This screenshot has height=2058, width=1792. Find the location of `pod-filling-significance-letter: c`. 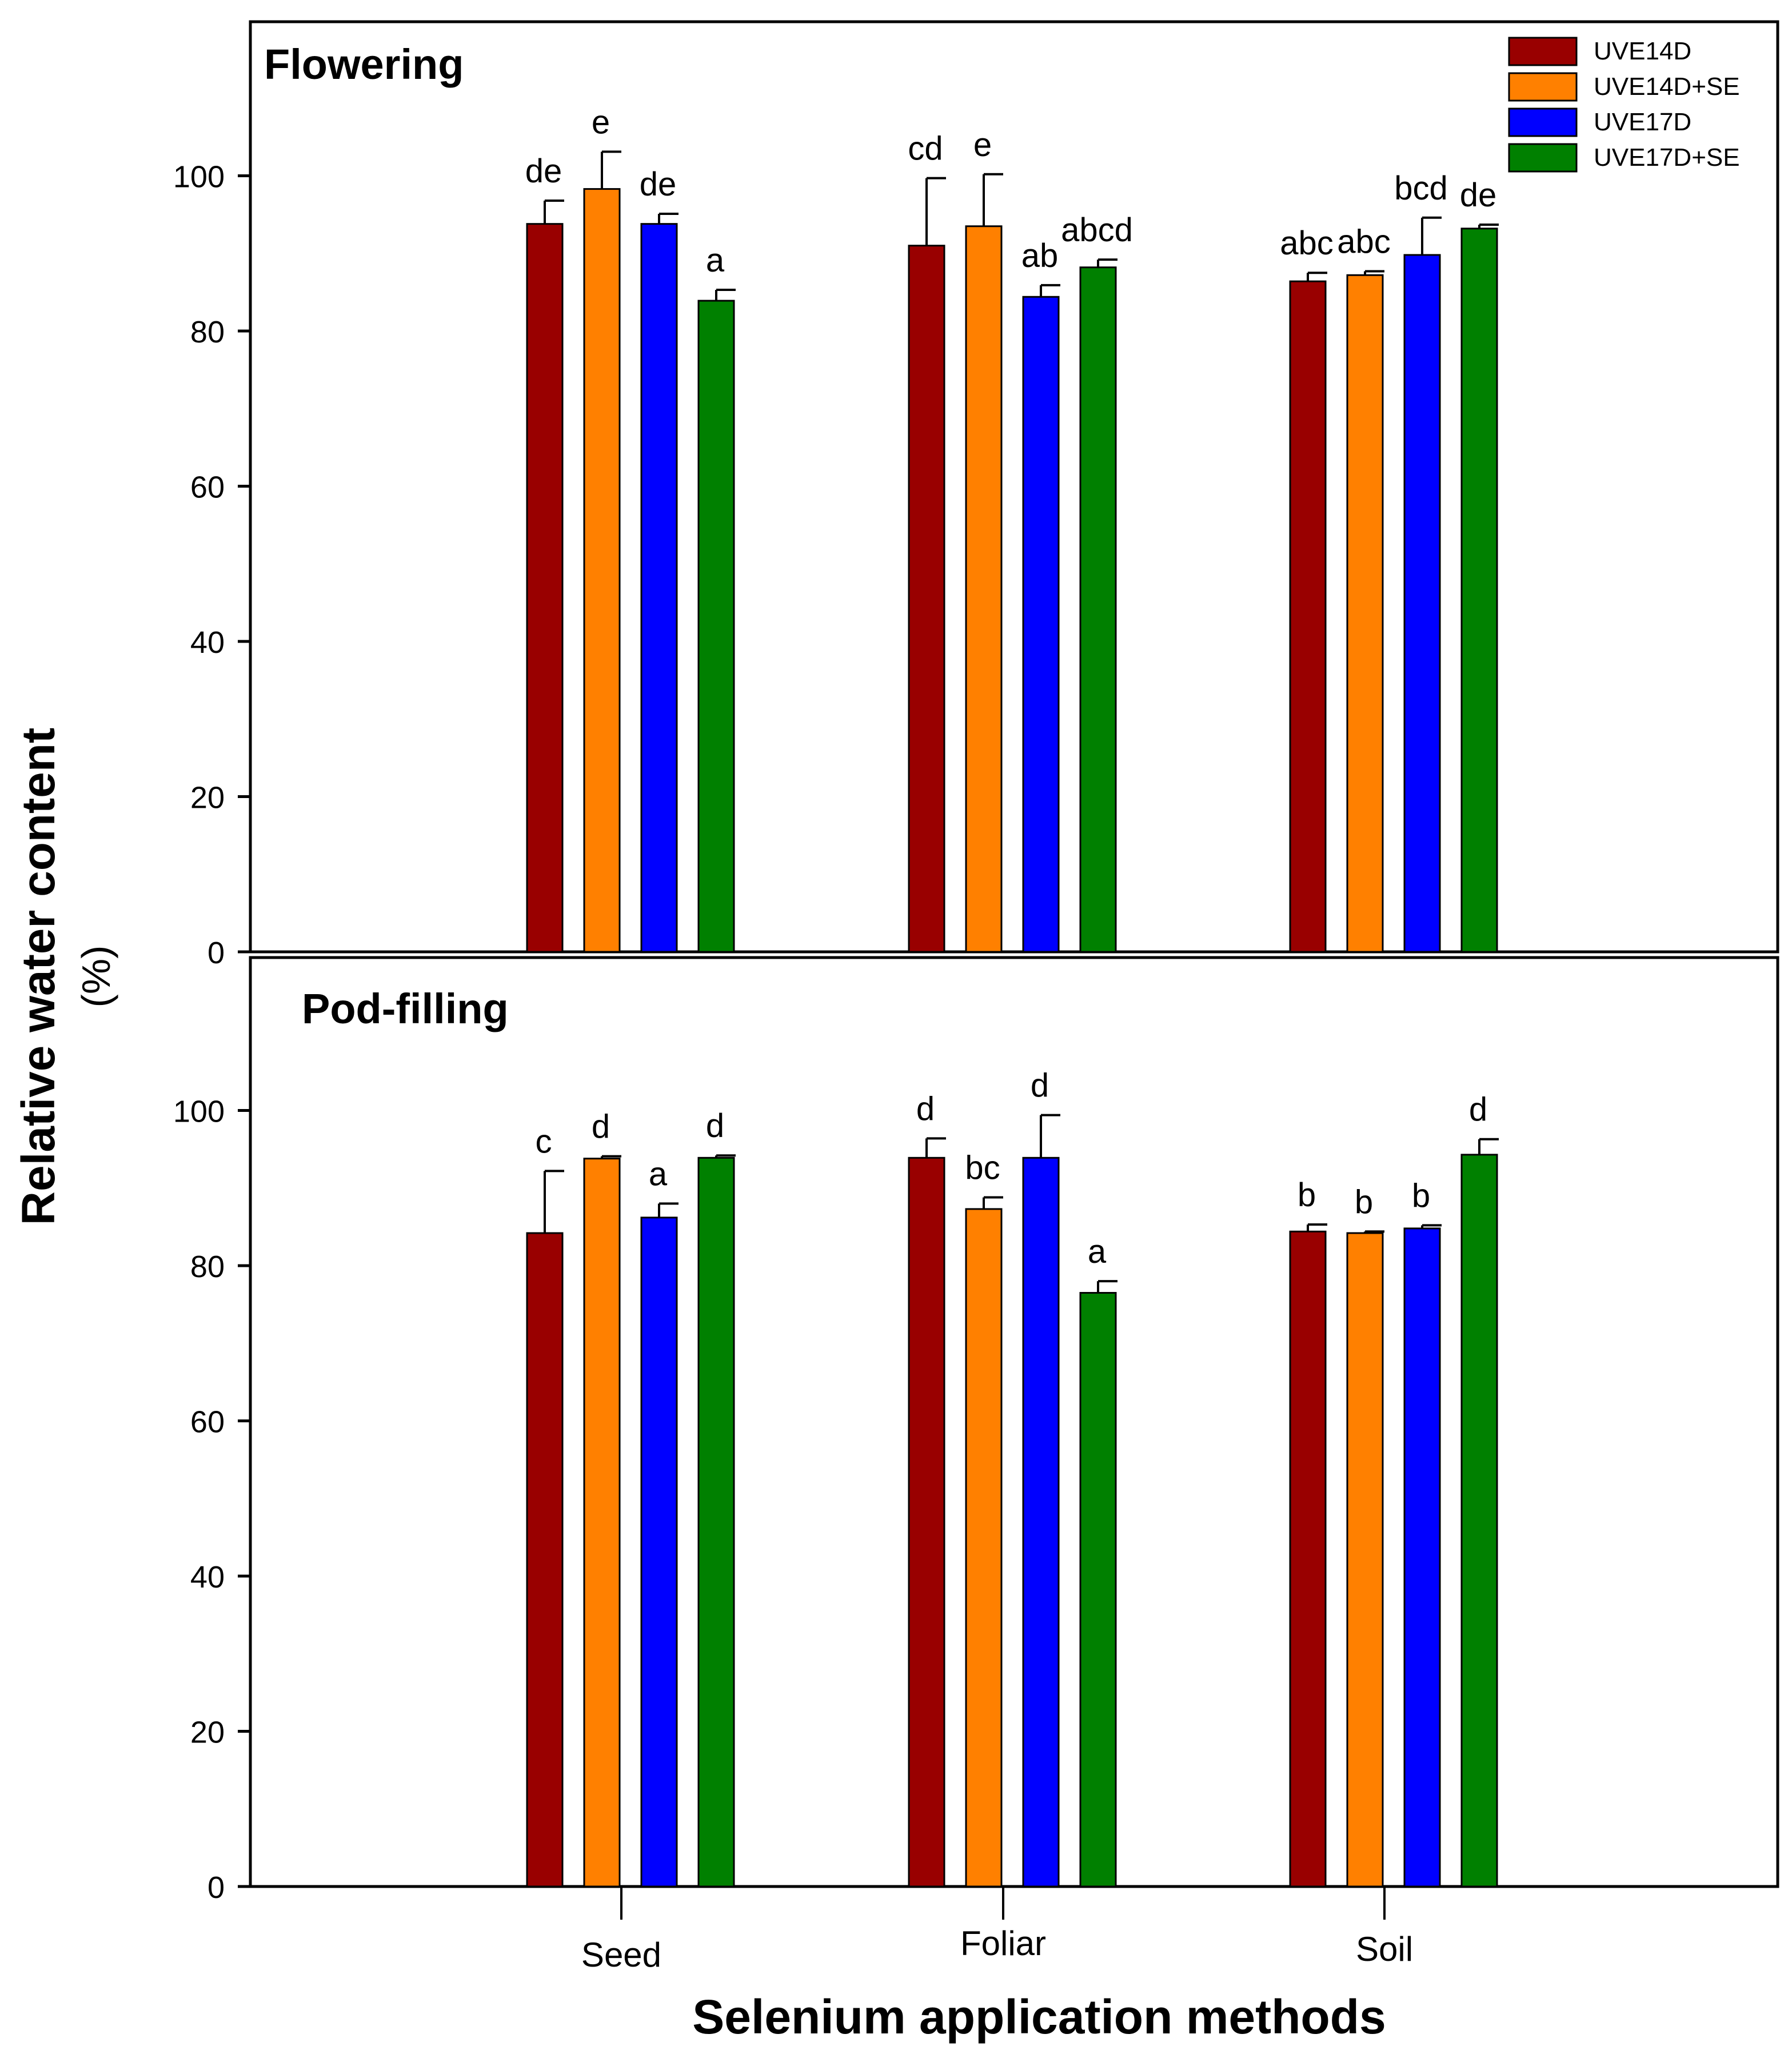

pod-filling-significance-letter: c is located at coordinates (544, 1141).